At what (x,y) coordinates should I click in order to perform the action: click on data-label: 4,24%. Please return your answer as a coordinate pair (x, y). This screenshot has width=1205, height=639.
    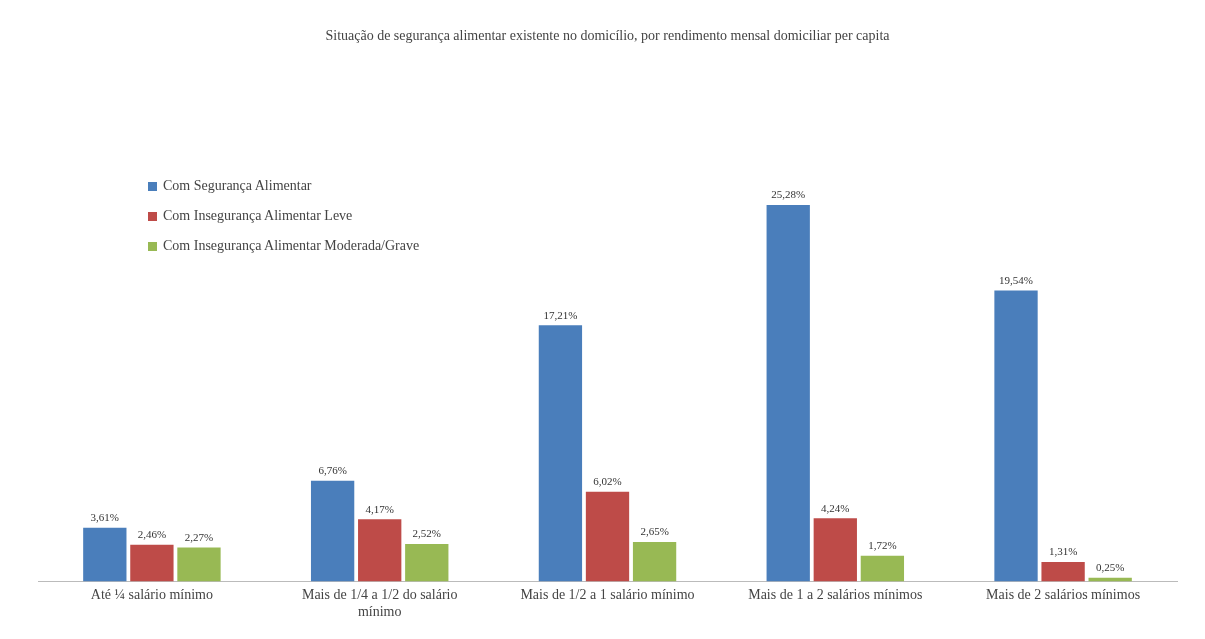
    Looking at the image, I should click on (835, 507).